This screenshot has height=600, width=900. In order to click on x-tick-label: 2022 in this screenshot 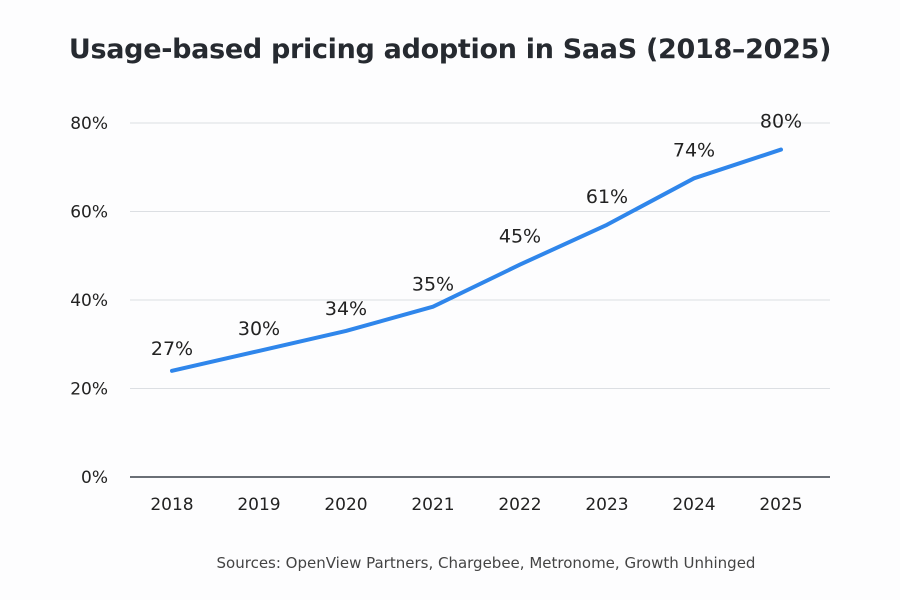, I will do `click(519, 505)`.